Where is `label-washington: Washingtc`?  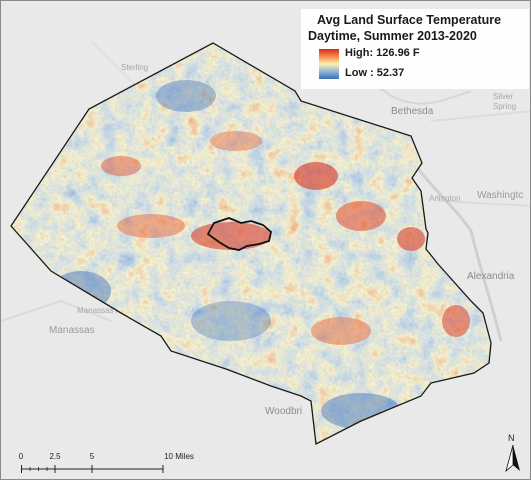
label-washington: Washingtc is located at coordinates (500, 195).